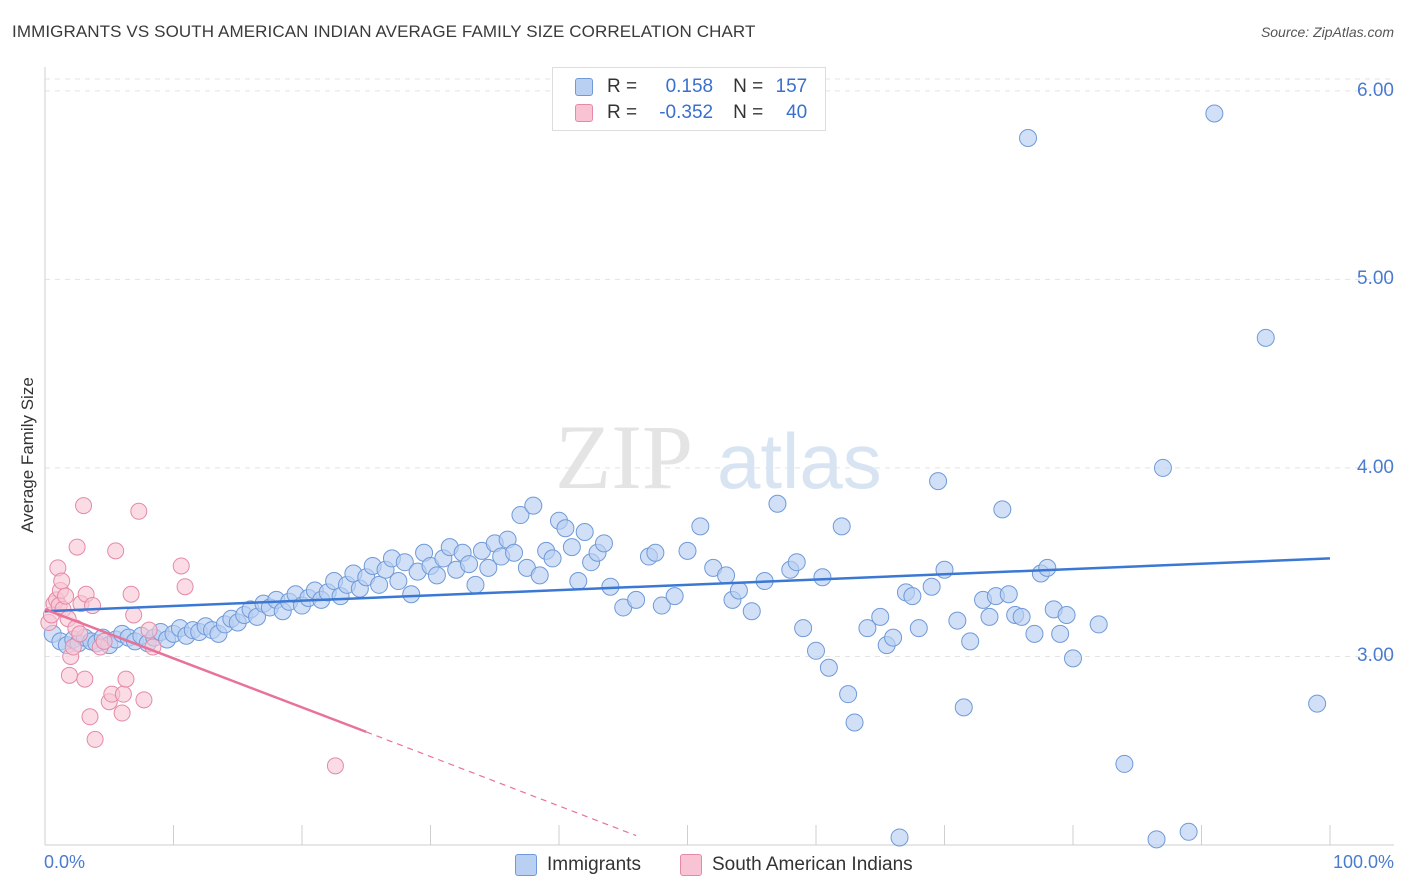 This screenshot has height=892, width=1406. I want to click on legend-n-value: 157, so click(791, 86).